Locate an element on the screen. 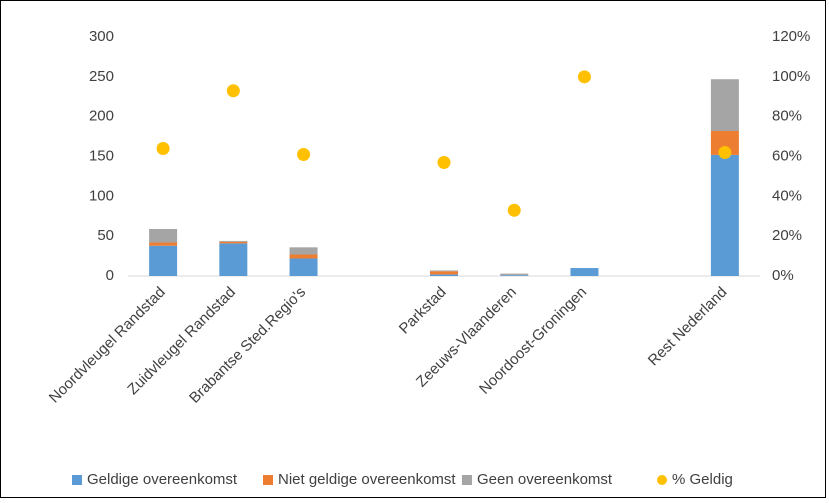 The width and height of the screenshot is (829, 503). y-tick-label: 100 is located at coordinates (101, 195).